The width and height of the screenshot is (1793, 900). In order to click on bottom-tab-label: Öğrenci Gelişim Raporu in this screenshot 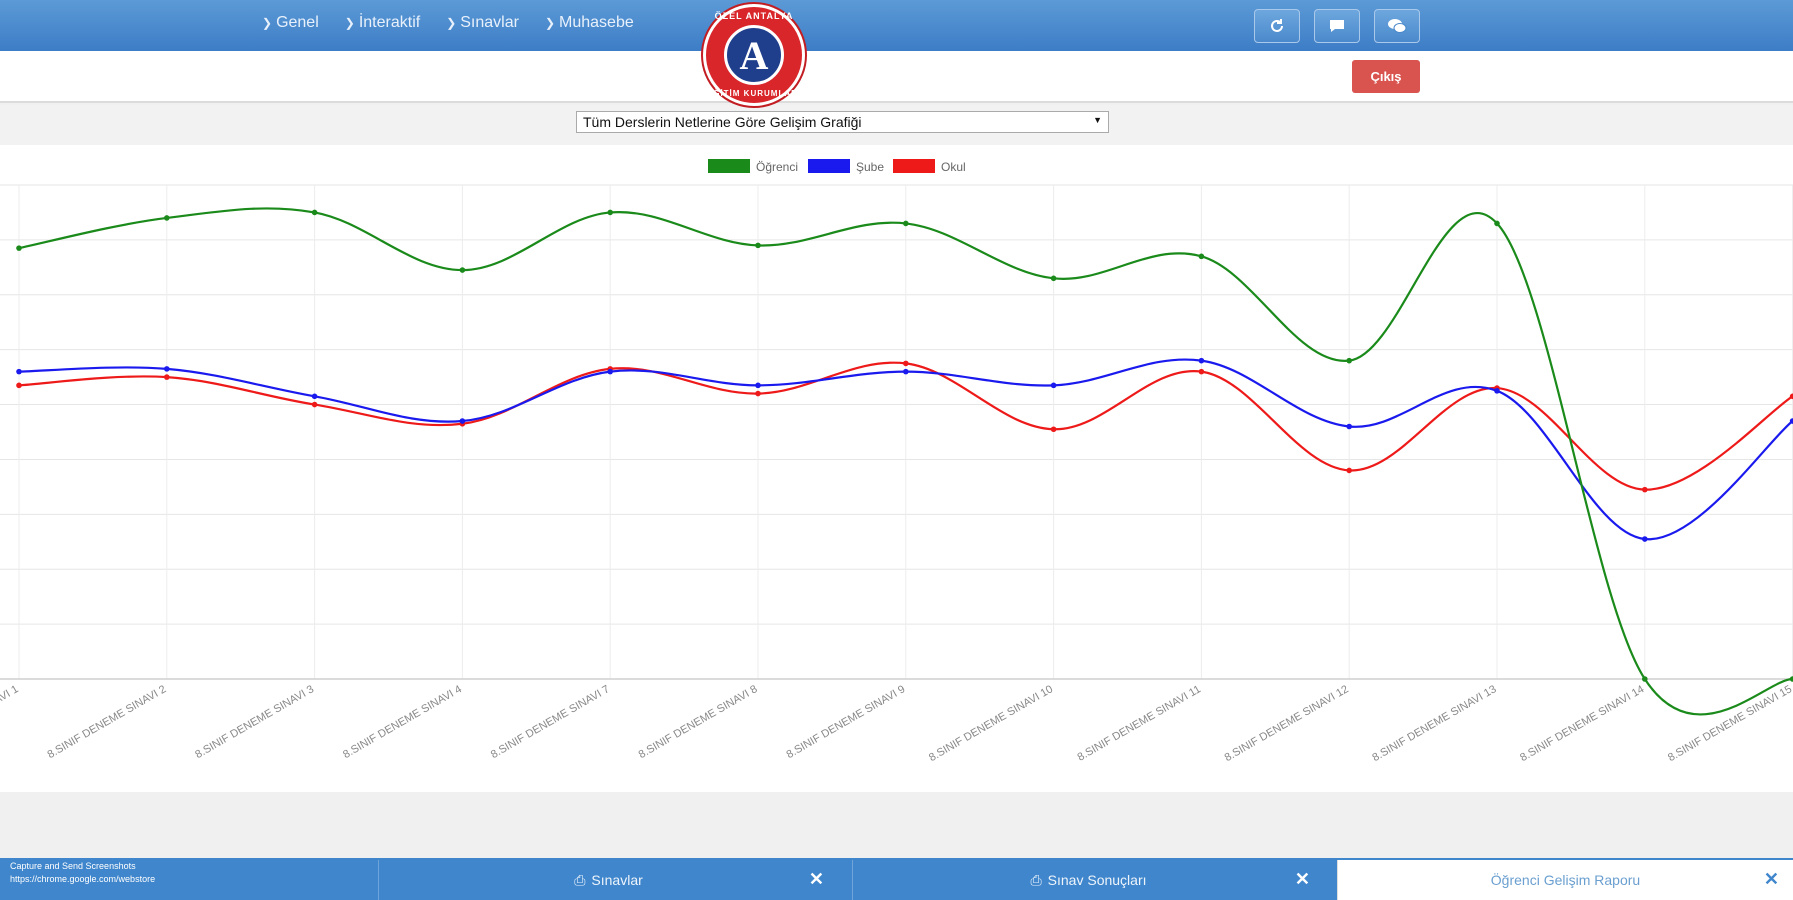, I will do `click(1565, 880)`.